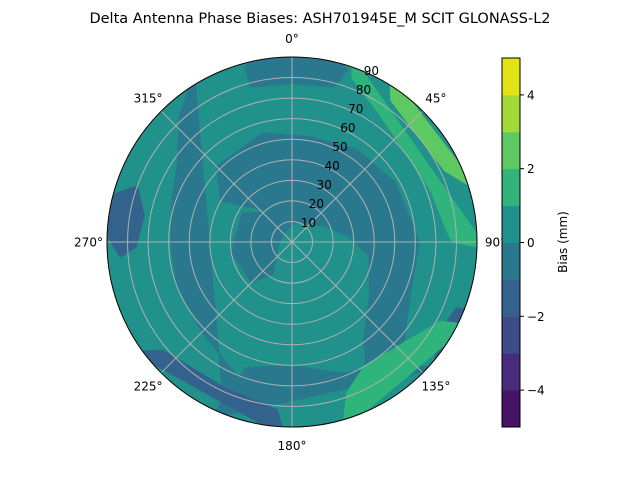  Describe the element at coordinates (531, 95) in the screenshot. I see `colorbar-tick-label: 4` at that location.